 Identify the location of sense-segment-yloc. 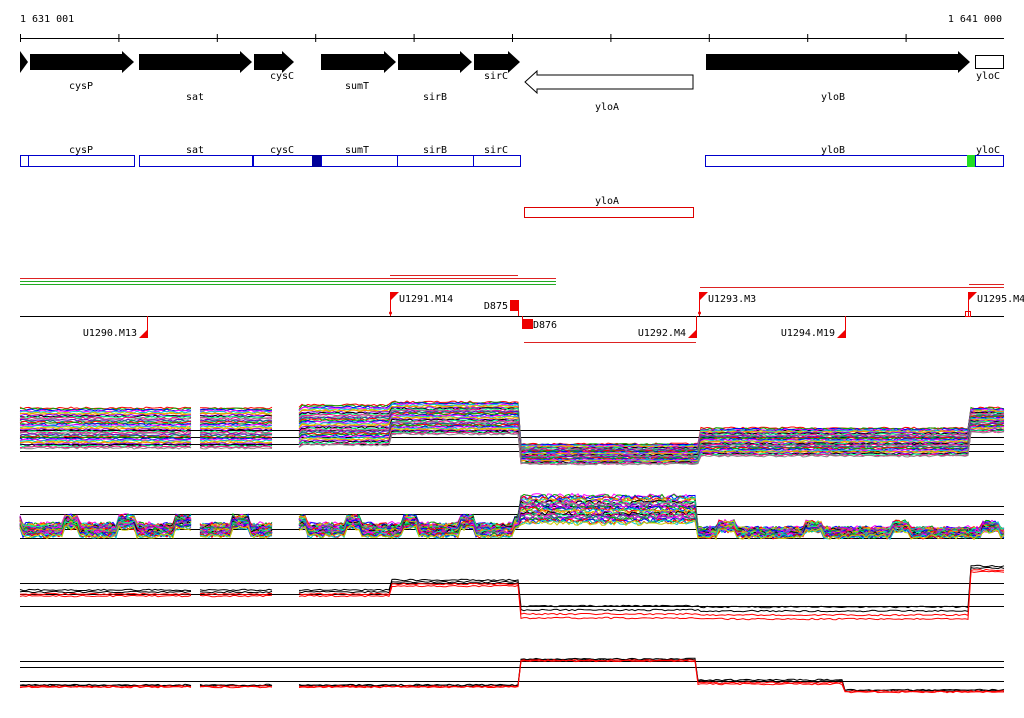
(989, 161).